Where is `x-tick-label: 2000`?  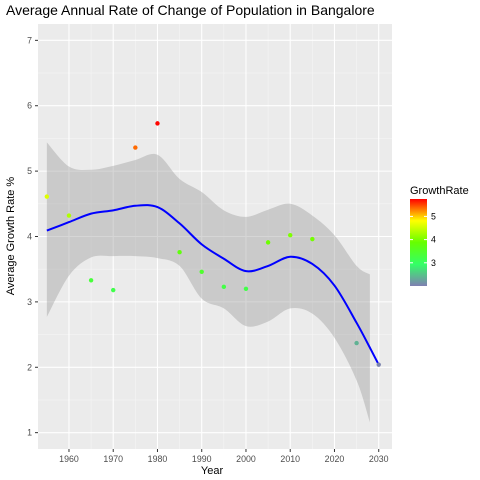
x-tick-label: 2000 is located at coordinates (246, 459).